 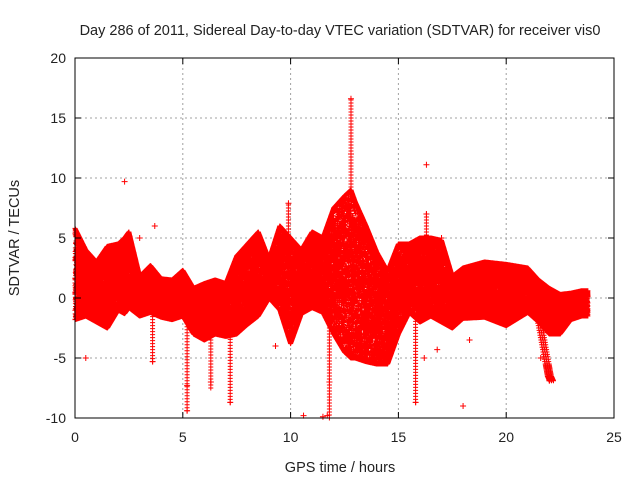 I want to click on x-axis-title: GPS time / hours, so click(x=340, y=468).